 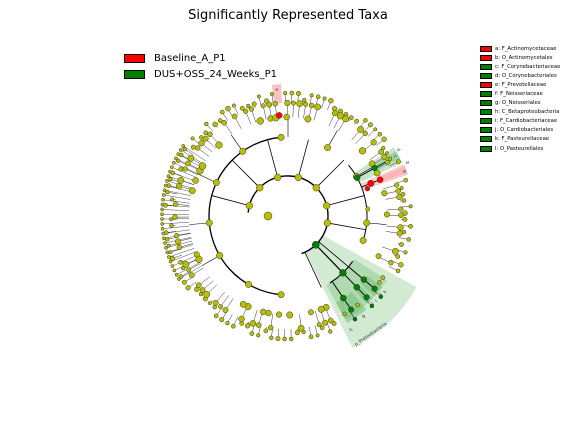 I want to click on clade-legend-item: b: O_Actinomycetales, so click(x=520, y=57).